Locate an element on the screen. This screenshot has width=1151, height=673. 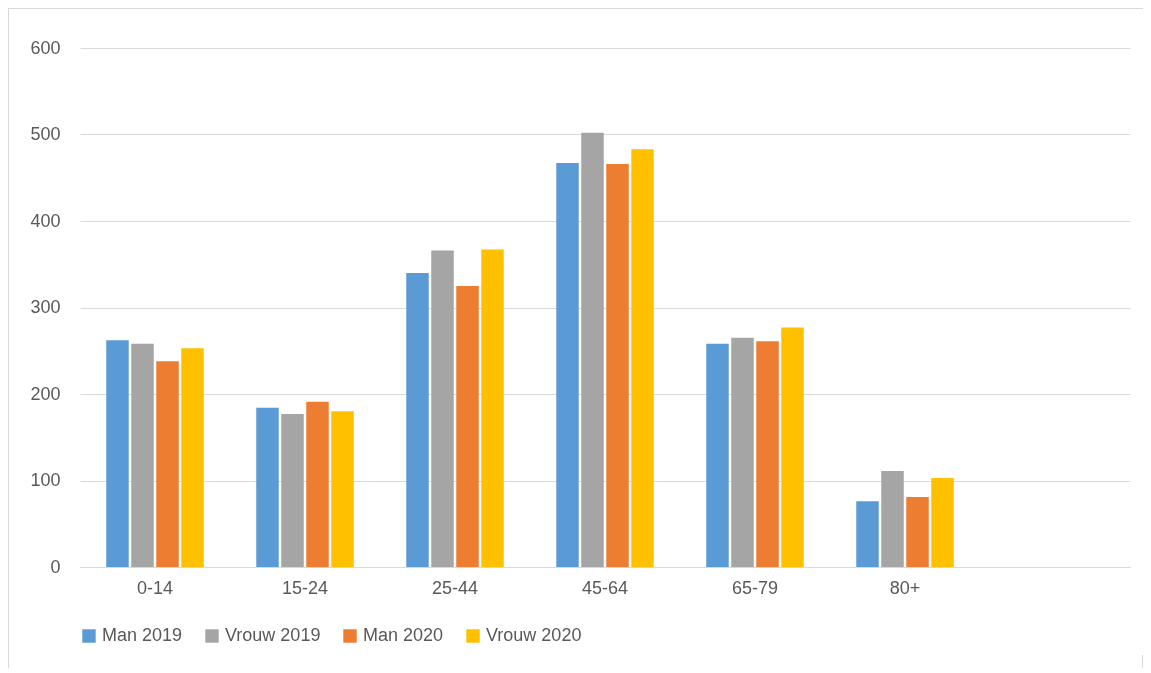
y-tick-label: 600 is located at coordinates (45, 47).